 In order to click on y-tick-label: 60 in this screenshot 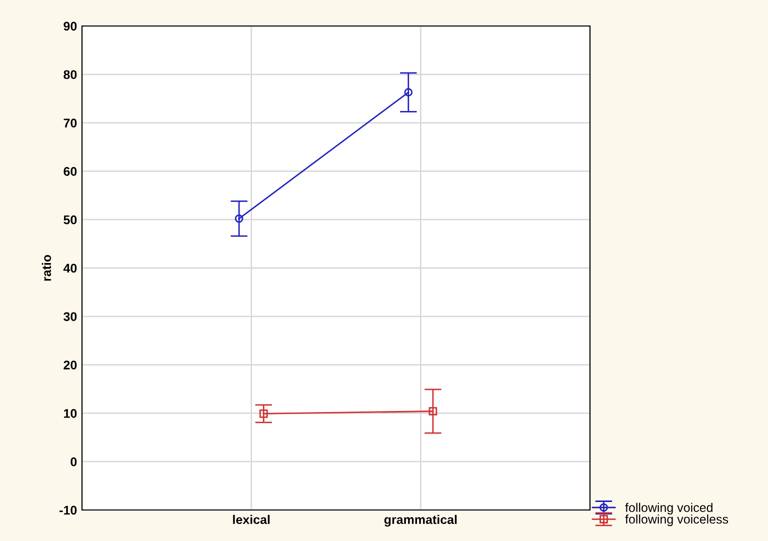, I will do `click(70, 171)`.